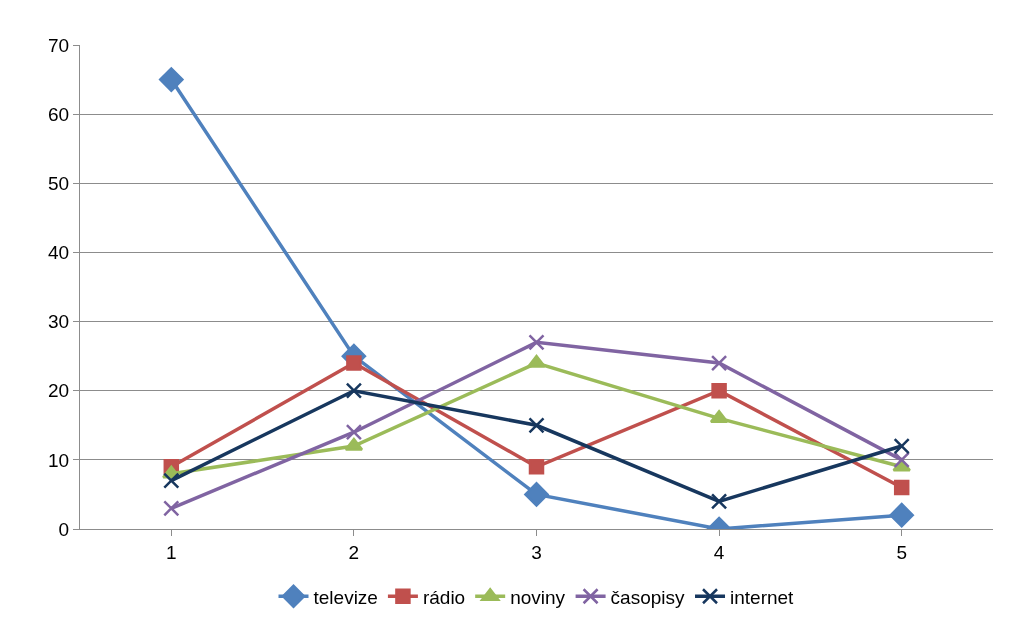  What do you see at coordinates (538, 597) in the screenshot?
I see `legend-label: noviny` at bounding box center [538, 597].